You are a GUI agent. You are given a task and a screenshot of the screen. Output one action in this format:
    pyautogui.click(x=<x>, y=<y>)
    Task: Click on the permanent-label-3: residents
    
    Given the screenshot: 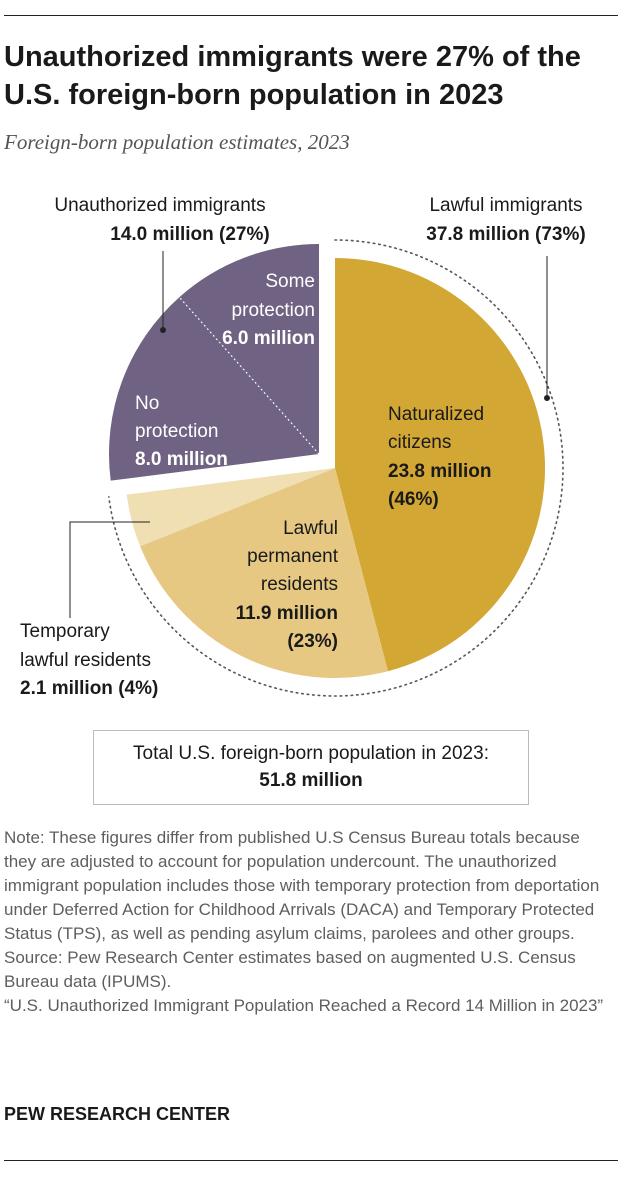 What is the action you would take?
    pyautogui.click(x=299, y=584)
    